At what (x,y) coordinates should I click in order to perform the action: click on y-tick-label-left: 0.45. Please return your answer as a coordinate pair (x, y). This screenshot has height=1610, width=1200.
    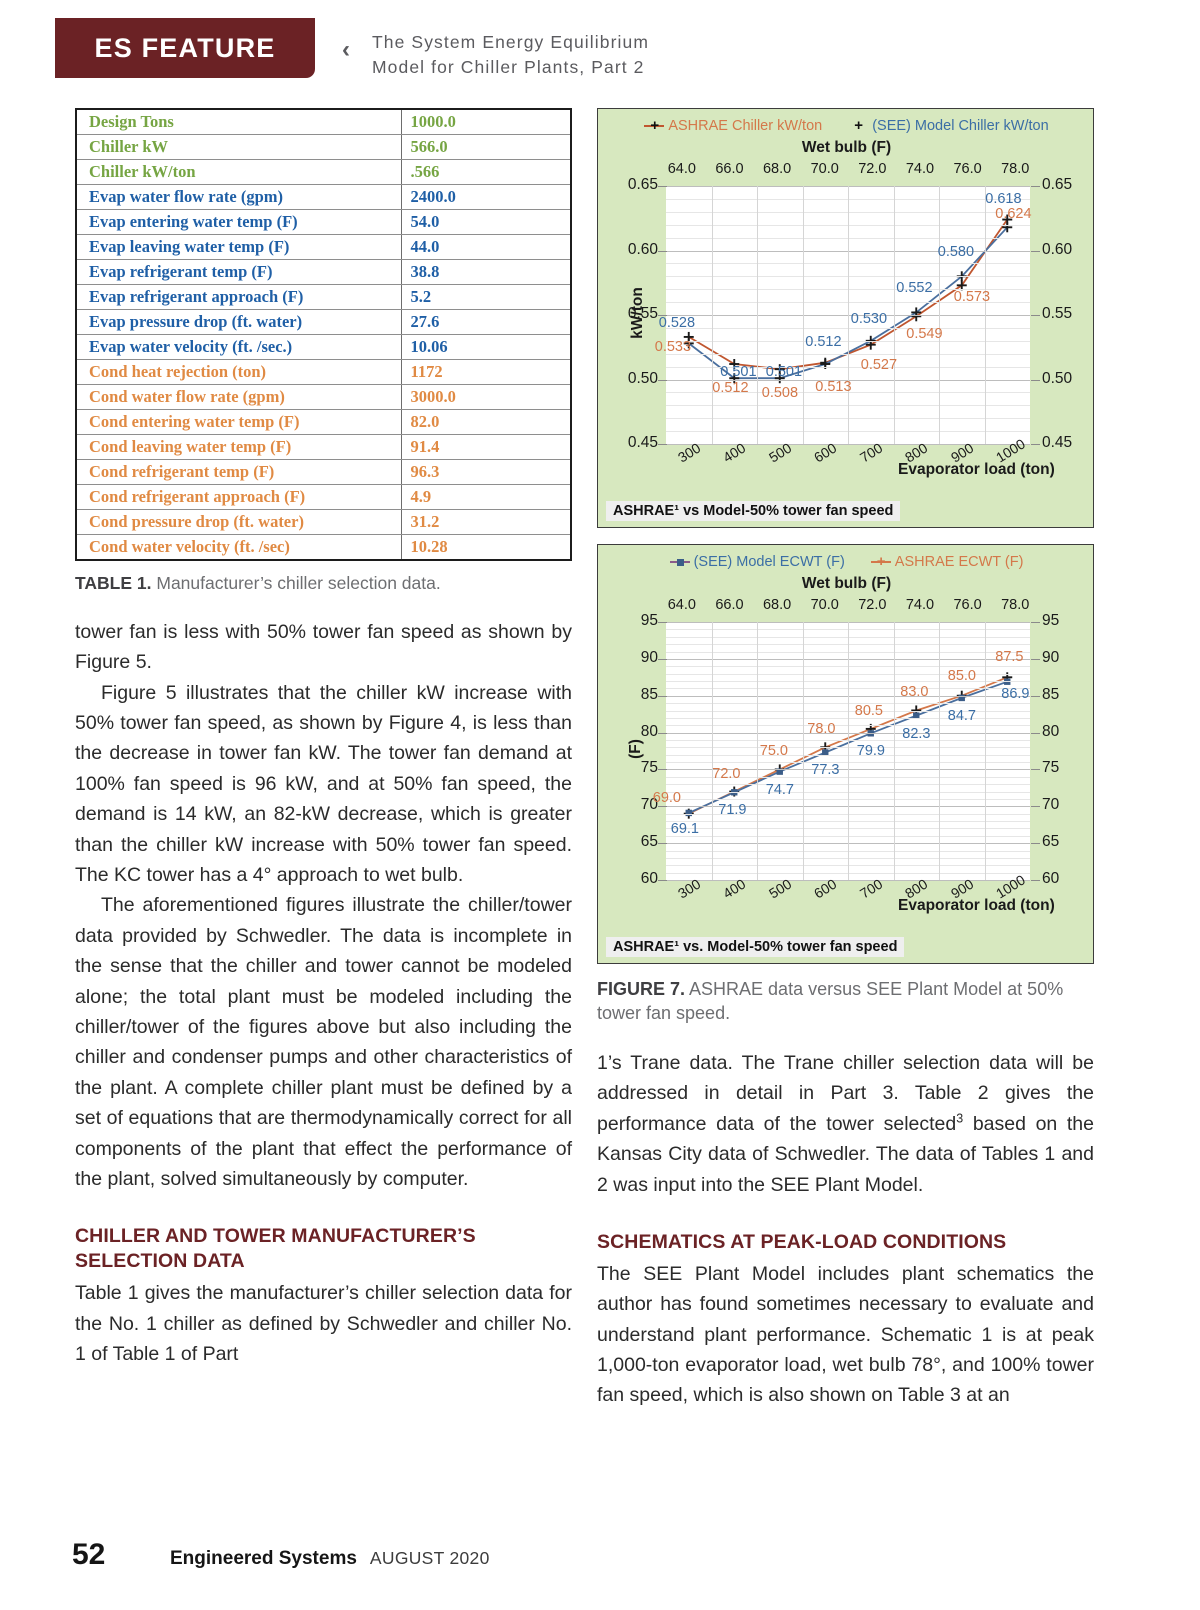
    Looking at the image, I should click on (642, 442).